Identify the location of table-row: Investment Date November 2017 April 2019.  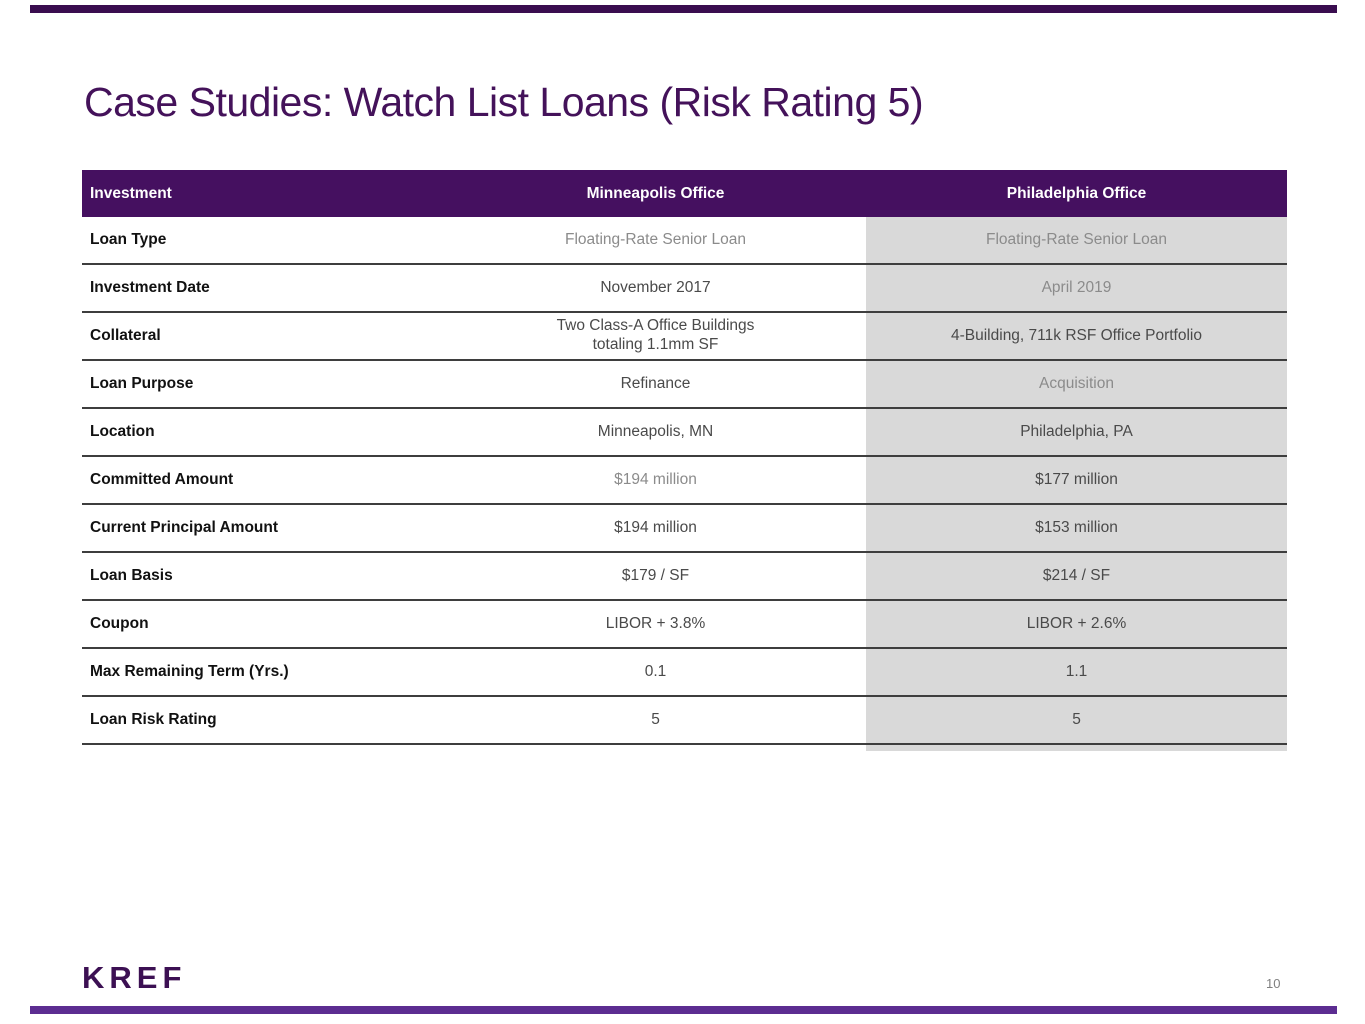
(684, 289).